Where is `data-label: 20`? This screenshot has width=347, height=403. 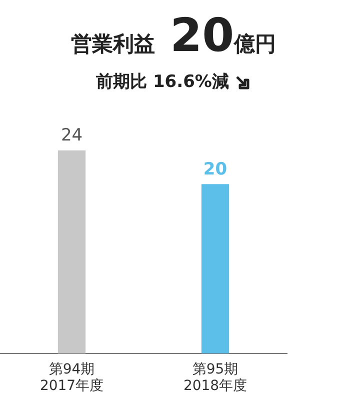 data-label: 20 is located at coordinates (215, 169).